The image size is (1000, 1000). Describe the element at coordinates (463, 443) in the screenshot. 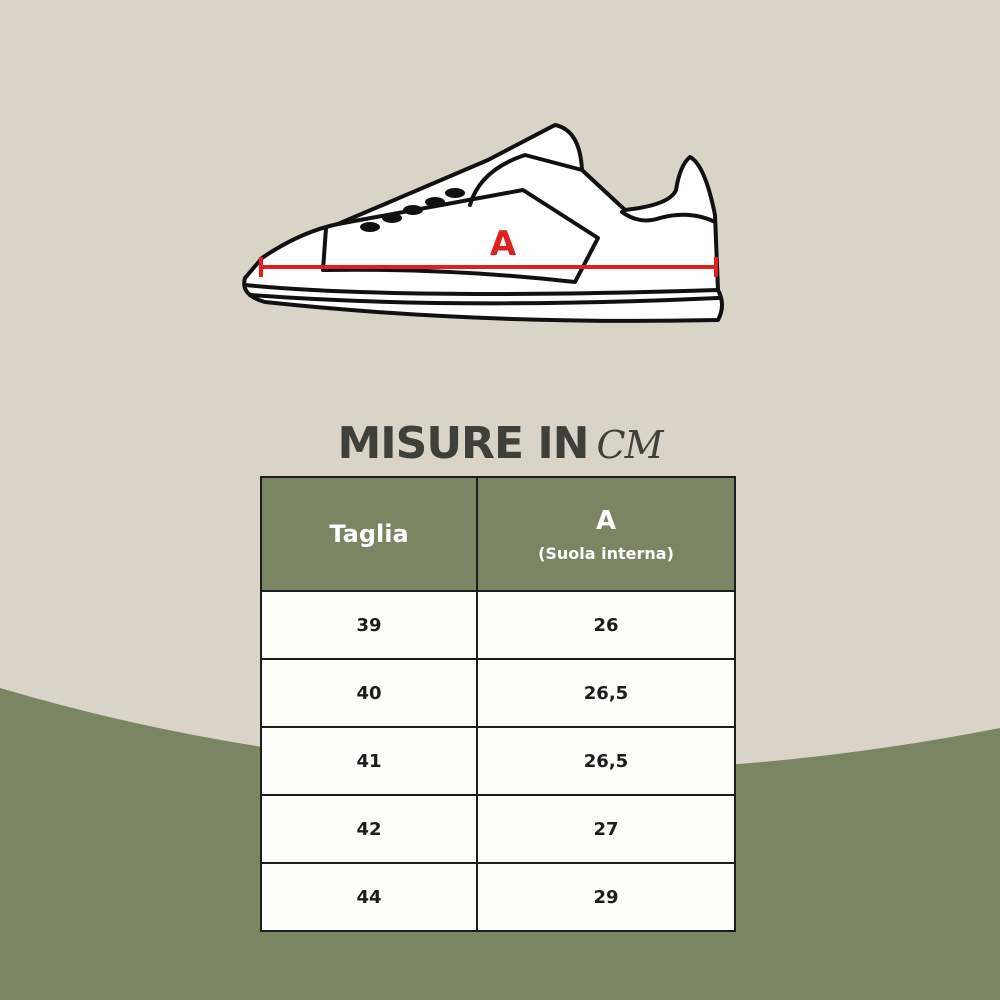

I see `title-main: MISURE IN` at that location.